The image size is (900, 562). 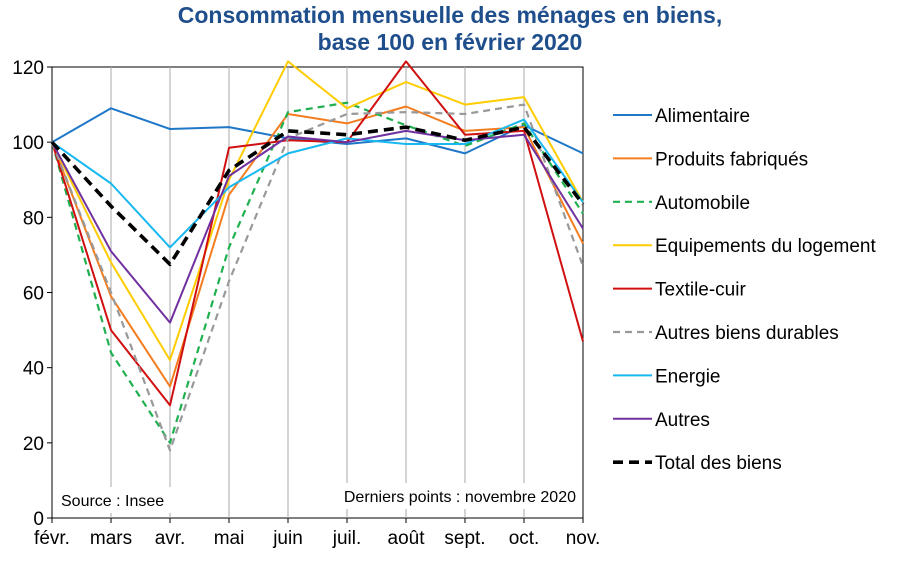 What do you see at coordinates (718, 463) in the screenshot?
I see `legend-label: Total des biens` at bounding box center [718, 463].